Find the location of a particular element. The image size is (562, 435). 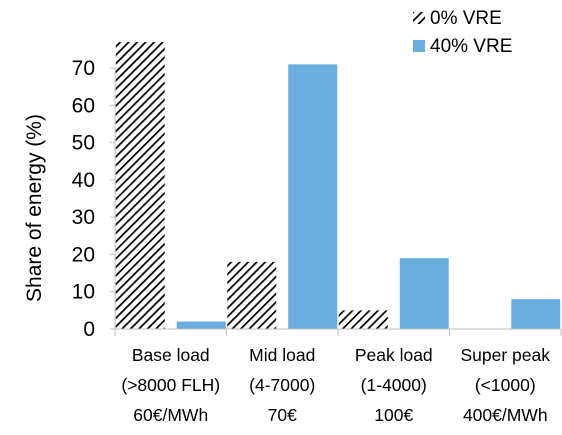

x-tick-label: (>8000 FLH) is located at coordinates (170, 385).